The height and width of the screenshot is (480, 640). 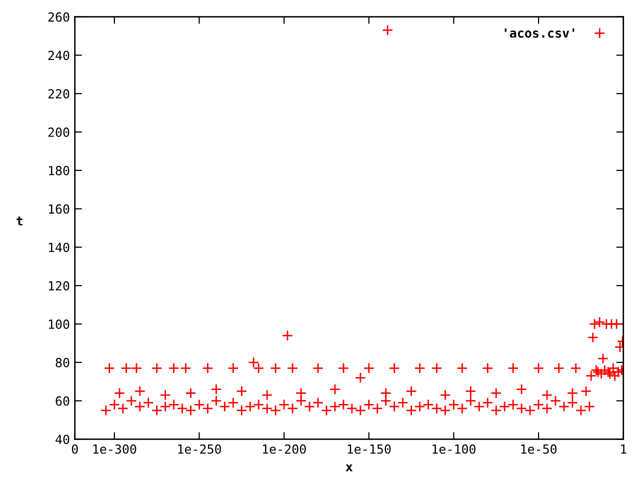 I want to click on x-tick-label: 0, so click(x=75, y=449).